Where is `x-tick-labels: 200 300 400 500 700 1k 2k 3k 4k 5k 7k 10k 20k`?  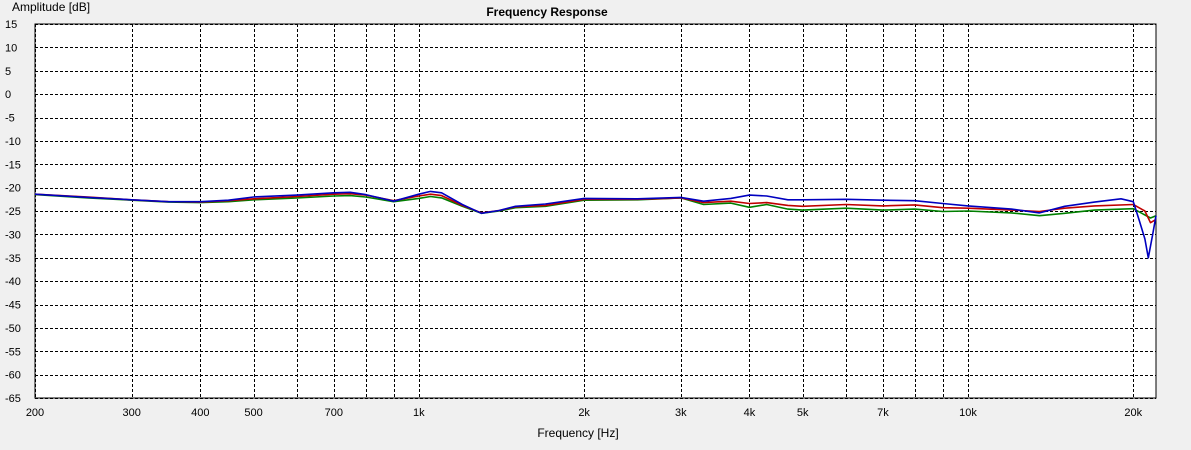
x-tick-labels: 200 300 400 500 700 1k 2k 3k 4k 5k 7k 10k 20k is located at coordinates (584, 413).